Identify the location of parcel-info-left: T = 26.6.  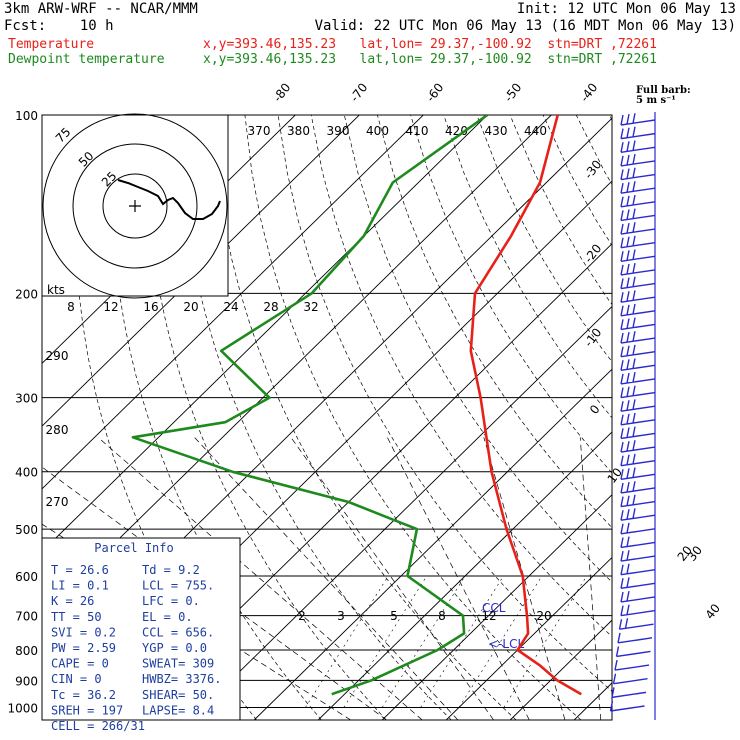
(80, 570).